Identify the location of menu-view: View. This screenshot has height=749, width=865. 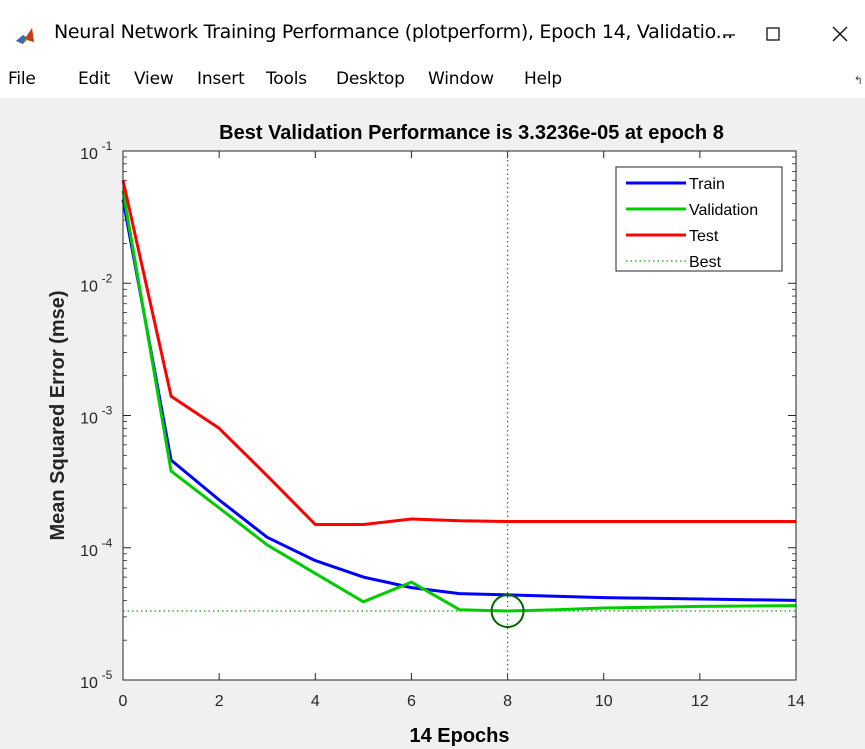
(154, 79).